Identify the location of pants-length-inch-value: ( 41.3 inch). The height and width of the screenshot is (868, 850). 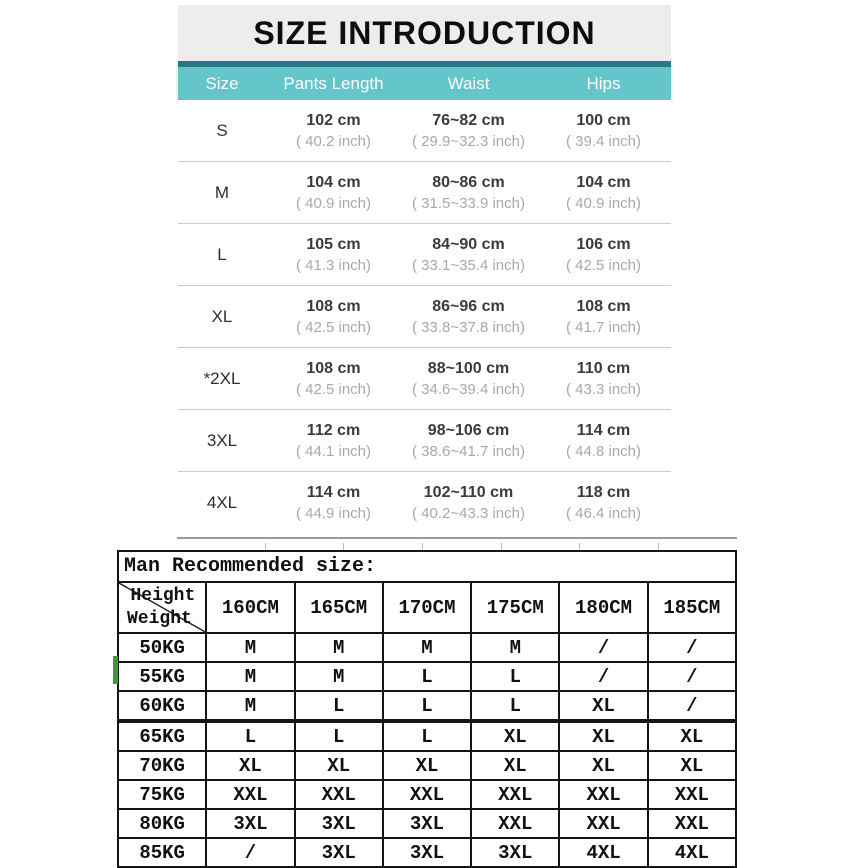
(333, 265).